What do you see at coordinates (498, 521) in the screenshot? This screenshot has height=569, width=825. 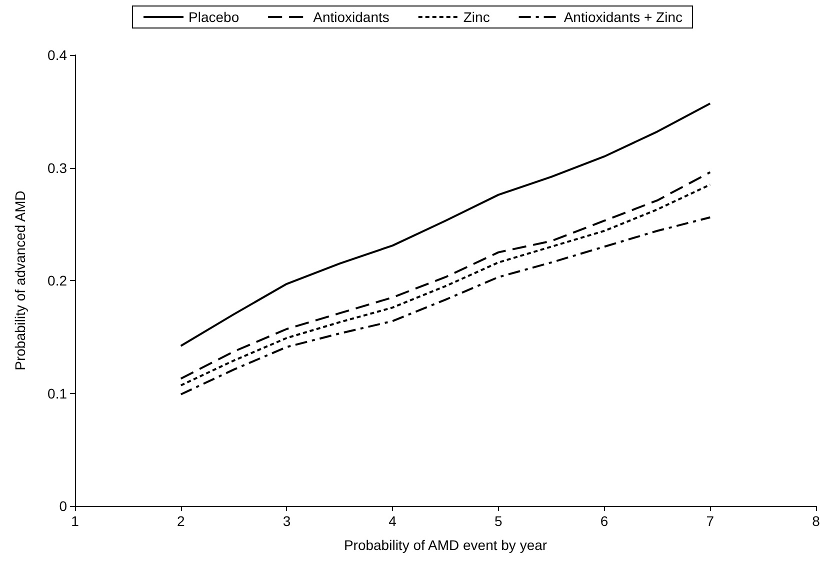 I see `x-tick-label: 5` at bounding box center [498, 521].